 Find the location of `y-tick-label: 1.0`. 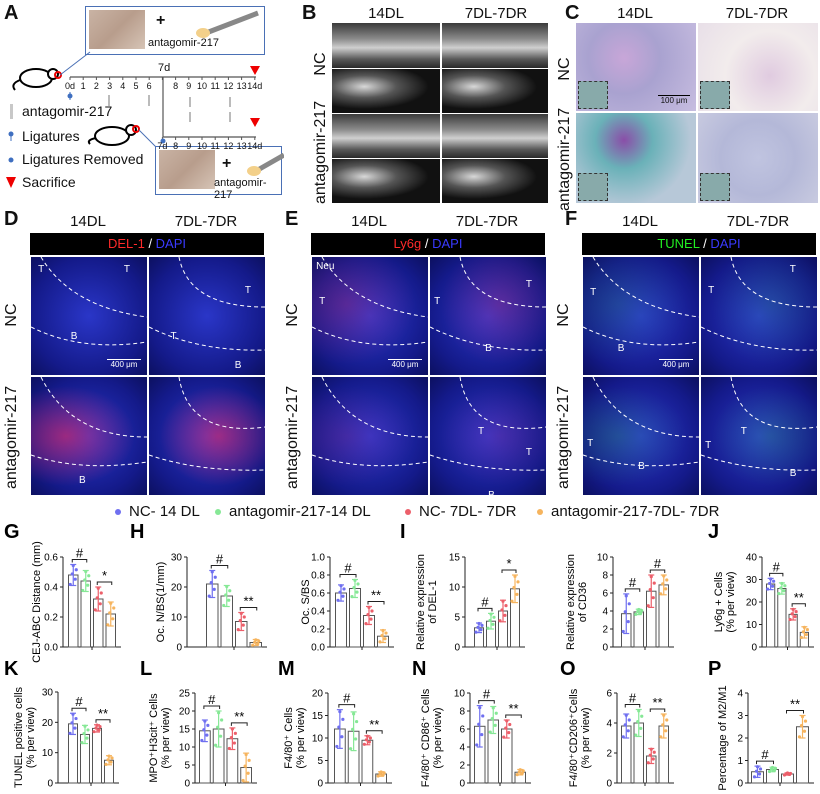

y-tick-label: 1.0 is located at coordinates (318, 558).